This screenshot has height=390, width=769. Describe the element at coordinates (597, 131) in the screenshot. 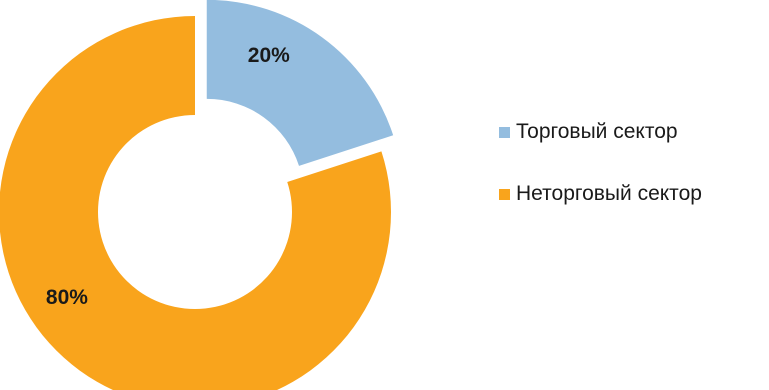

I see `legend-label-trade-sector: Торговый сектор` at that location.